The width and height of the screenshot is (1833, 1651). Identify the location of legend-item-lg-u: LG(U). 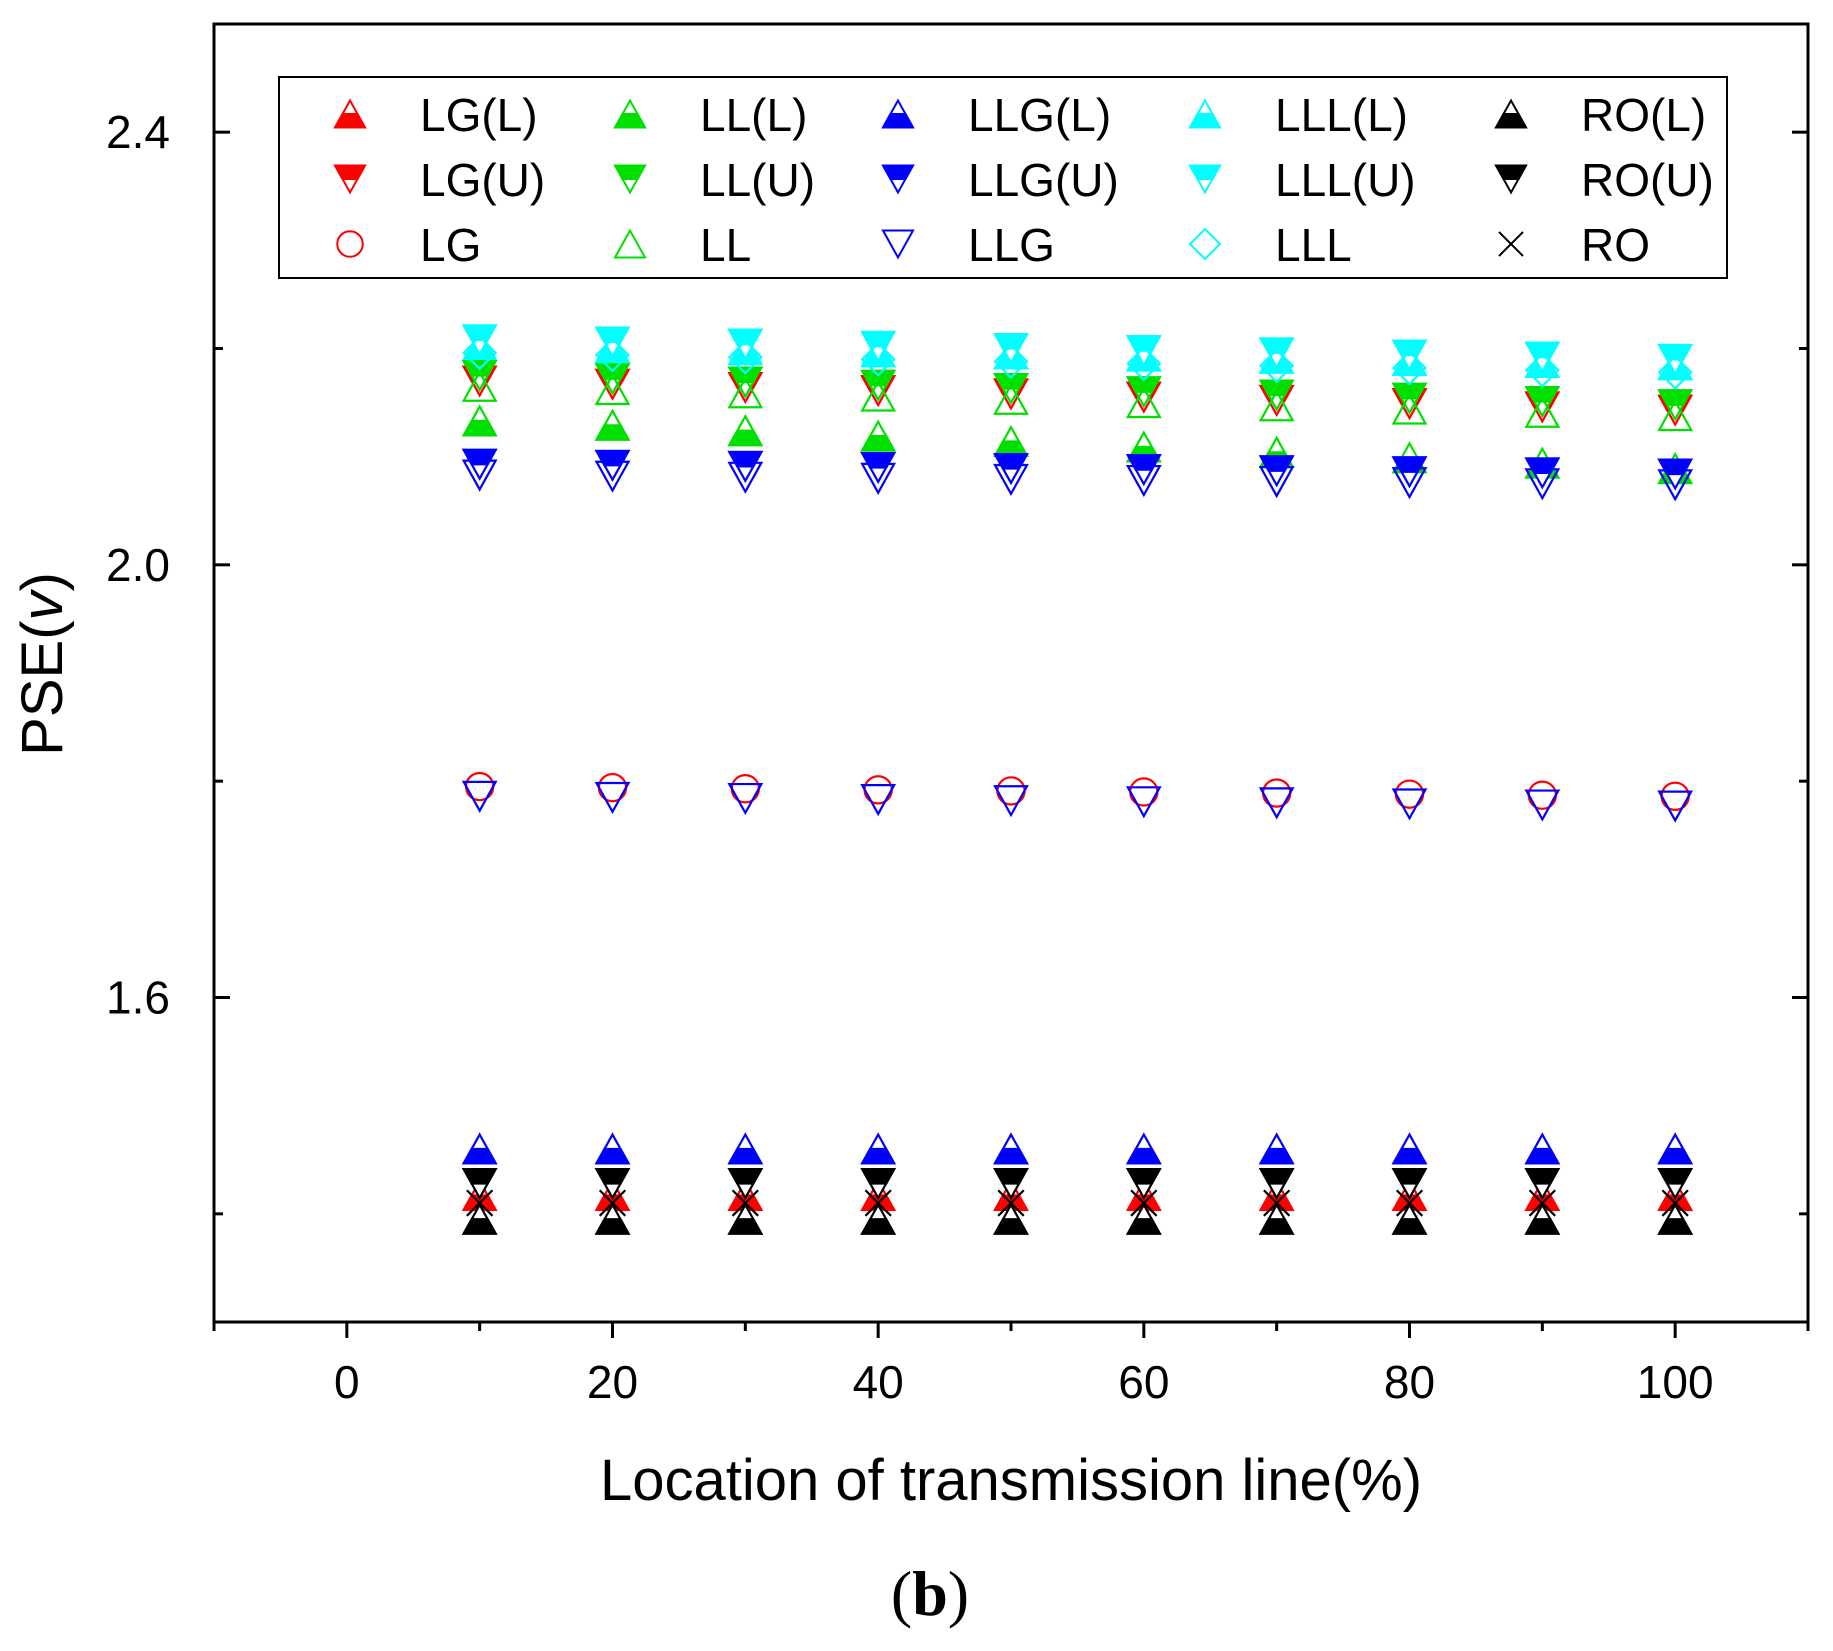
(439, 180).